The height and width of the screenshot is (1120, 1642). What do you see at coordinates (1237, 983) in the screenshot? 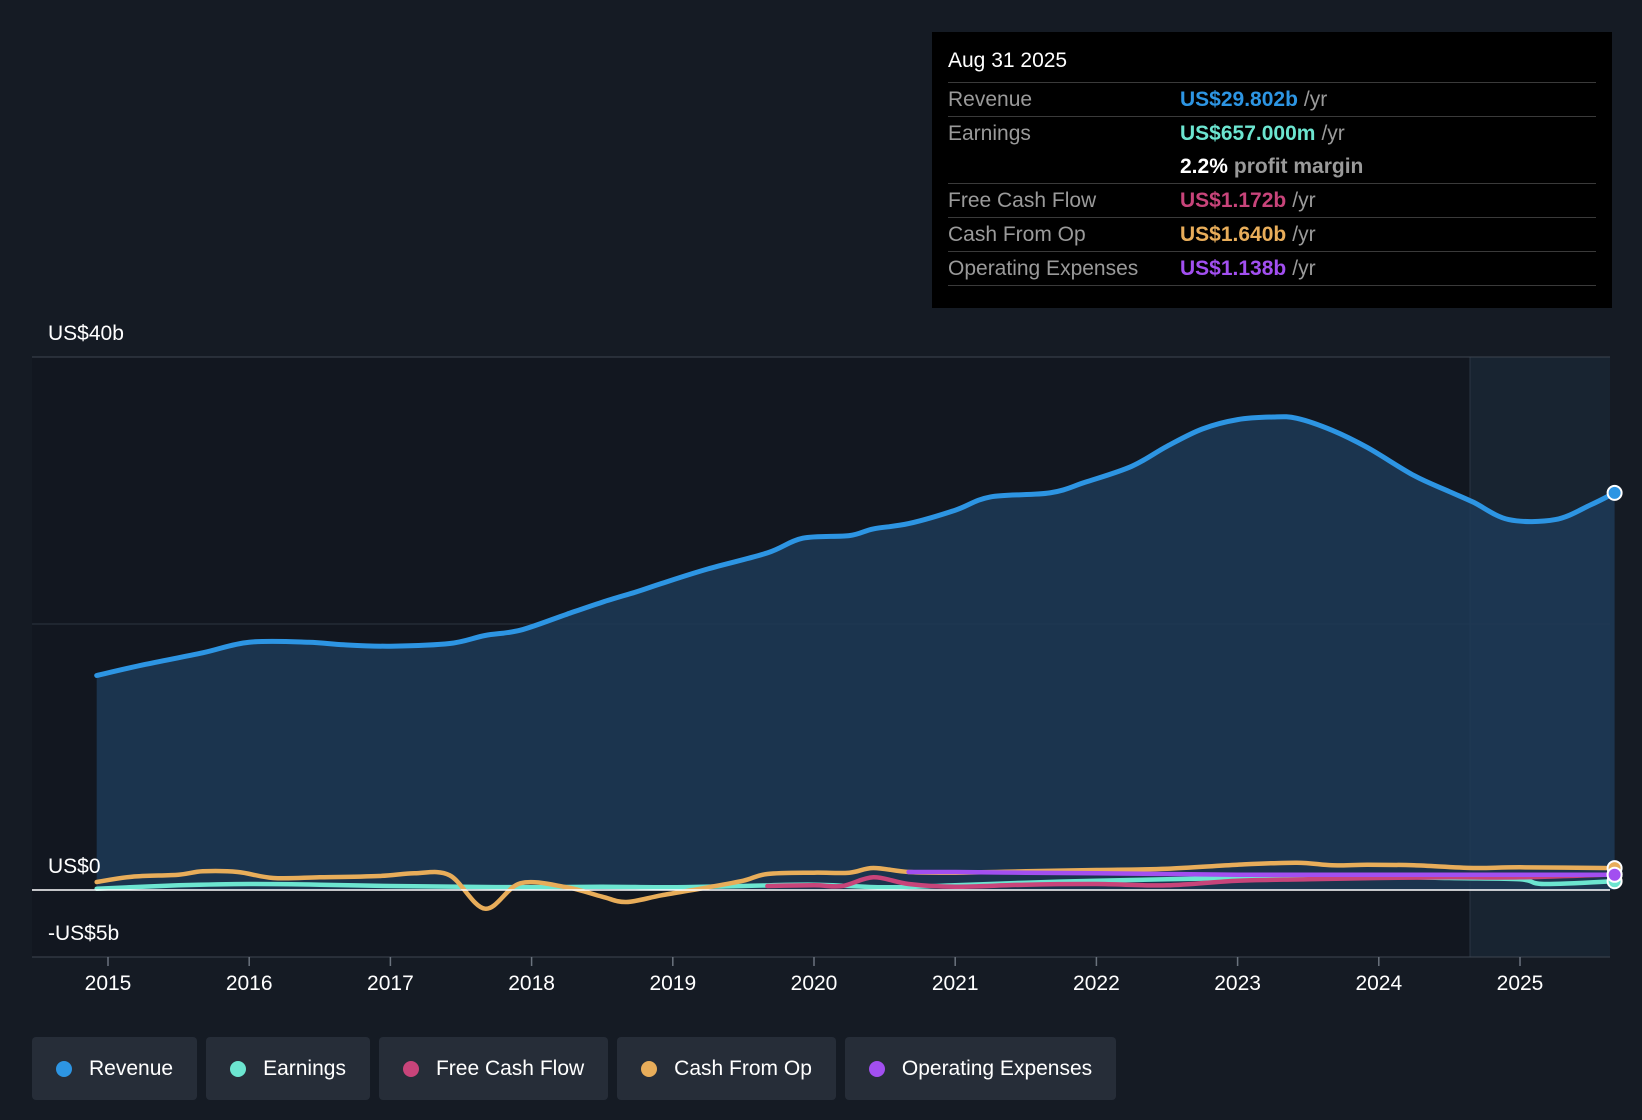
I see `x-tick-label: 2023` at bounding box center [1237, 983].